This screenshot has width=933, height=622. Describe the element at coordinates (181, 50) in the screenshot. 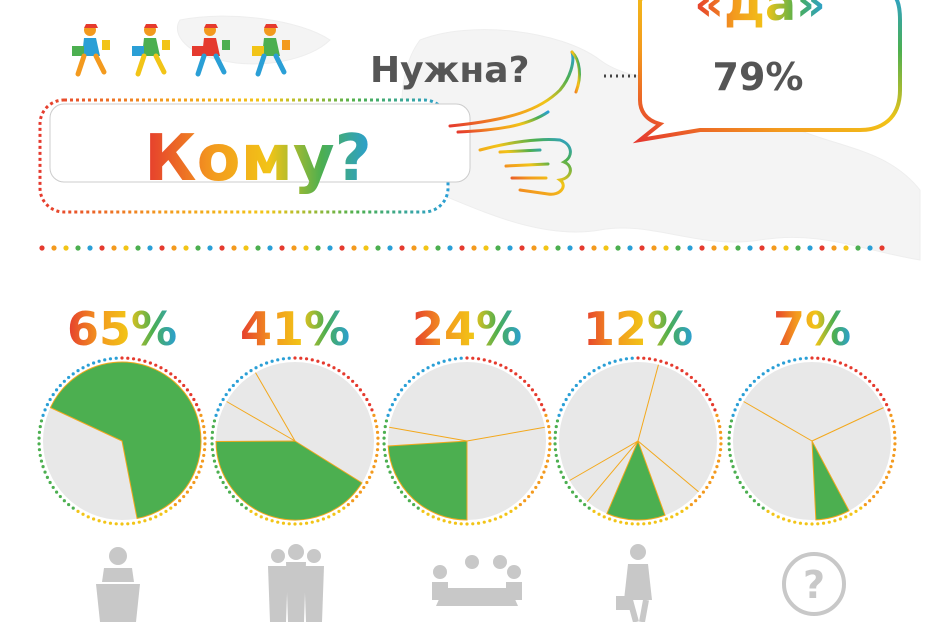

I see `postmen-row` at that location.